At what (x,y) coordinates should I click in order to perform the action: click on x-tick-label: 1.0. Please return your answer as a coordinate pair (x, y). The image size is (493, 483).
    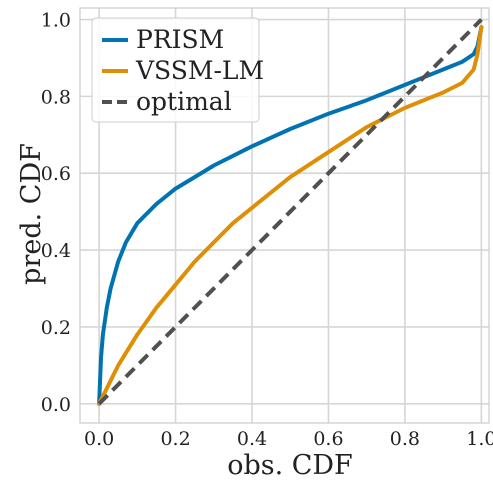
    Looking at the image, I should click on (479, 439).